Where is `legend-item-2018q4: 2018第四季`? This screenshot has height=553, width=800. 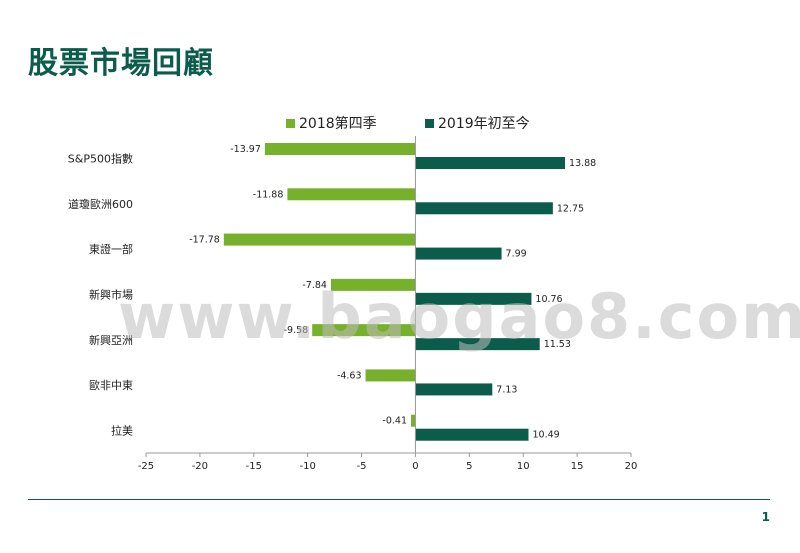
legend-item-2018q4: 2018第四季 is located at coordinates (331, 123).